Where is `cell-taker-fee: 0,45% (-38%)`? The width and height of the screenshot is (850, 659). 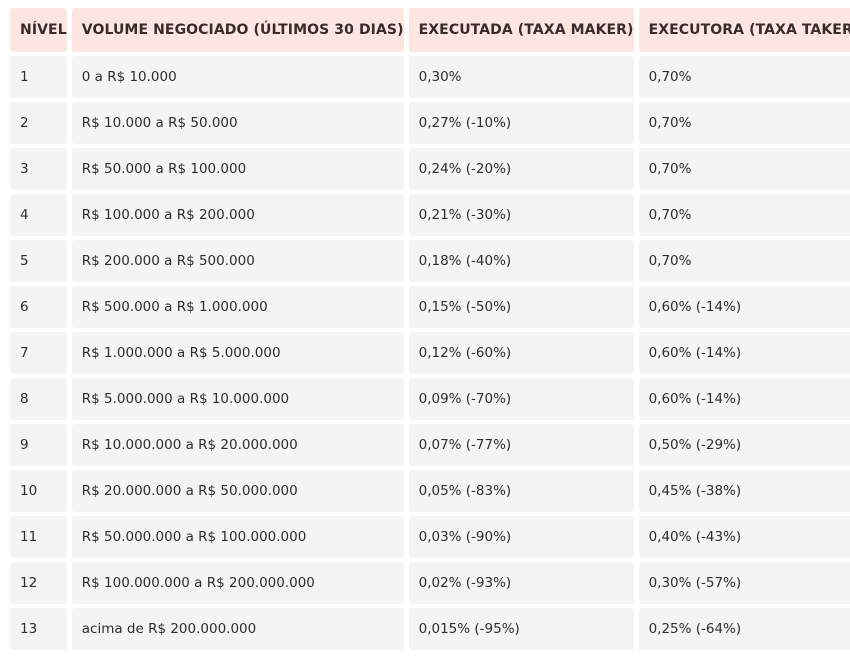 cell-taker-fee: 0,45% (-38%) is located at coordinates (744, 491).